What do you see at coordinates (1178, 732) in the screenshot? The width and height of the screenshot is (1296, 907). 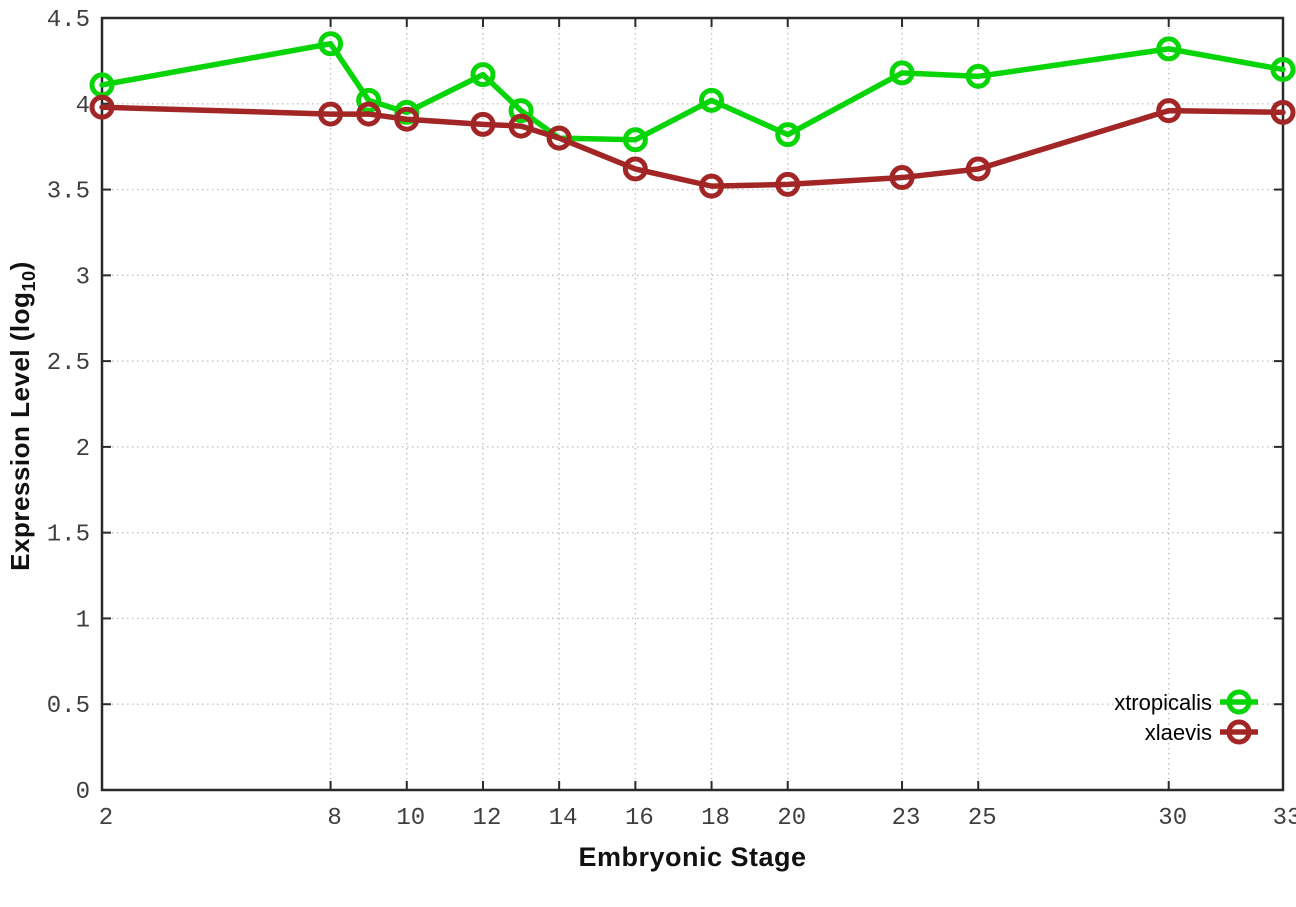 I see `legend-label-xlaevis: xlaevis` at bounding box center [1178, 732].